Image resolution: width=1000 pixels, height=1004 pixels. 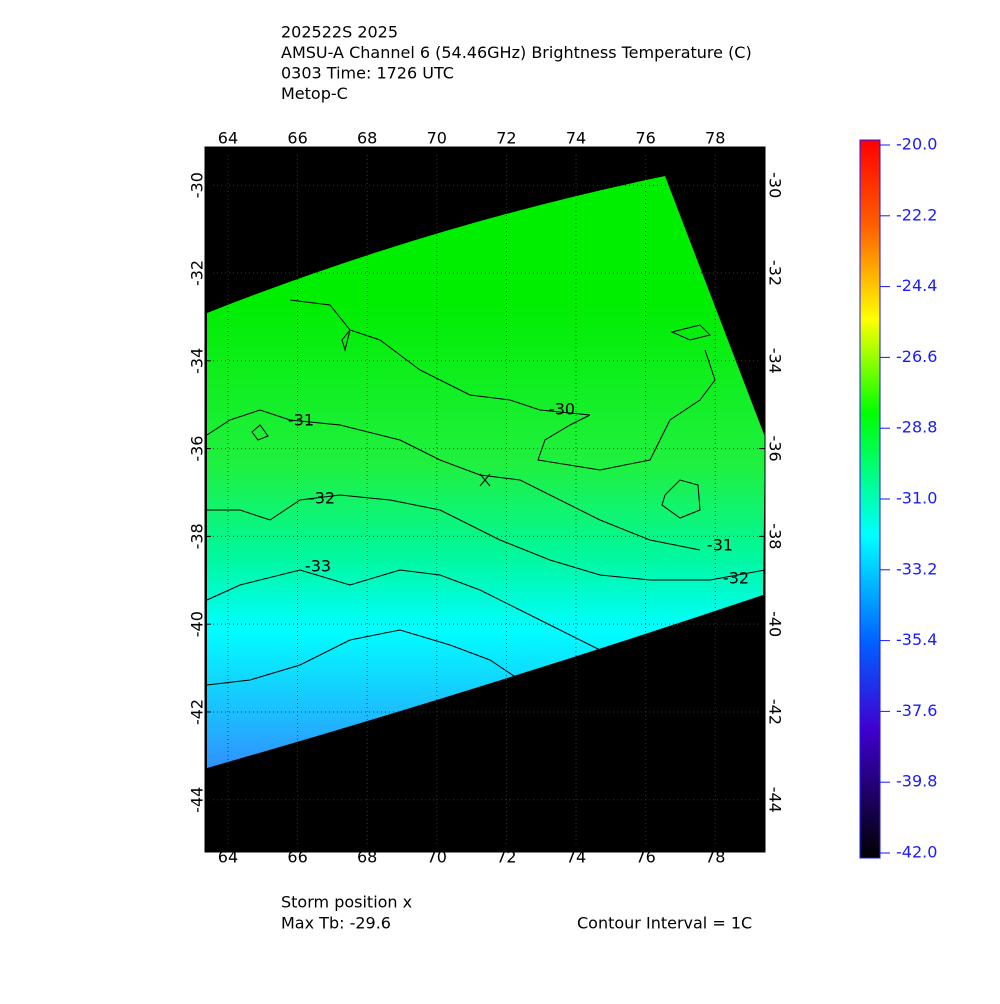 I want to click on storm-marker, so click(x=485, y=480).